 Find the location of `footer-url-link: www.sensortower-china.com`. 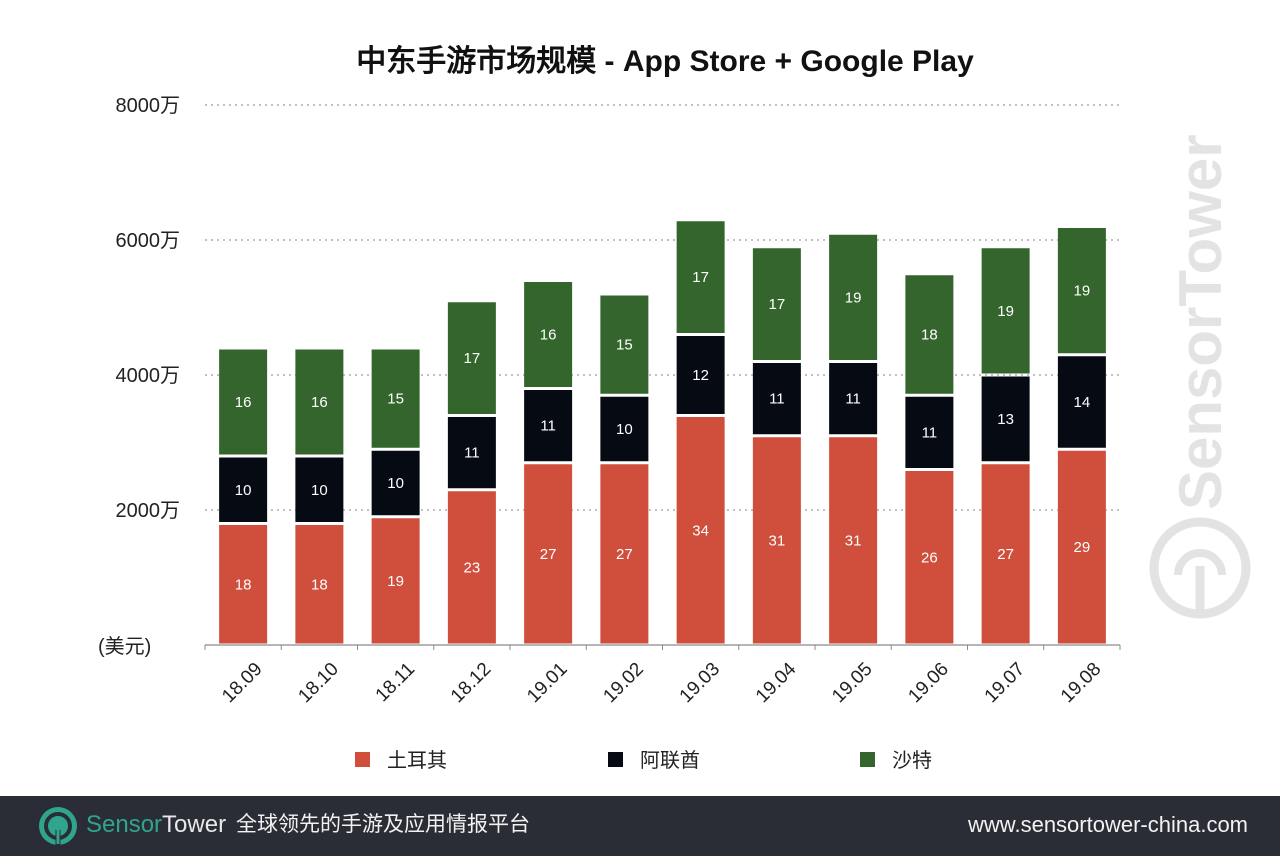

footer-url-link: www.sensortower-china.com is located at coordinates (1108, 824).